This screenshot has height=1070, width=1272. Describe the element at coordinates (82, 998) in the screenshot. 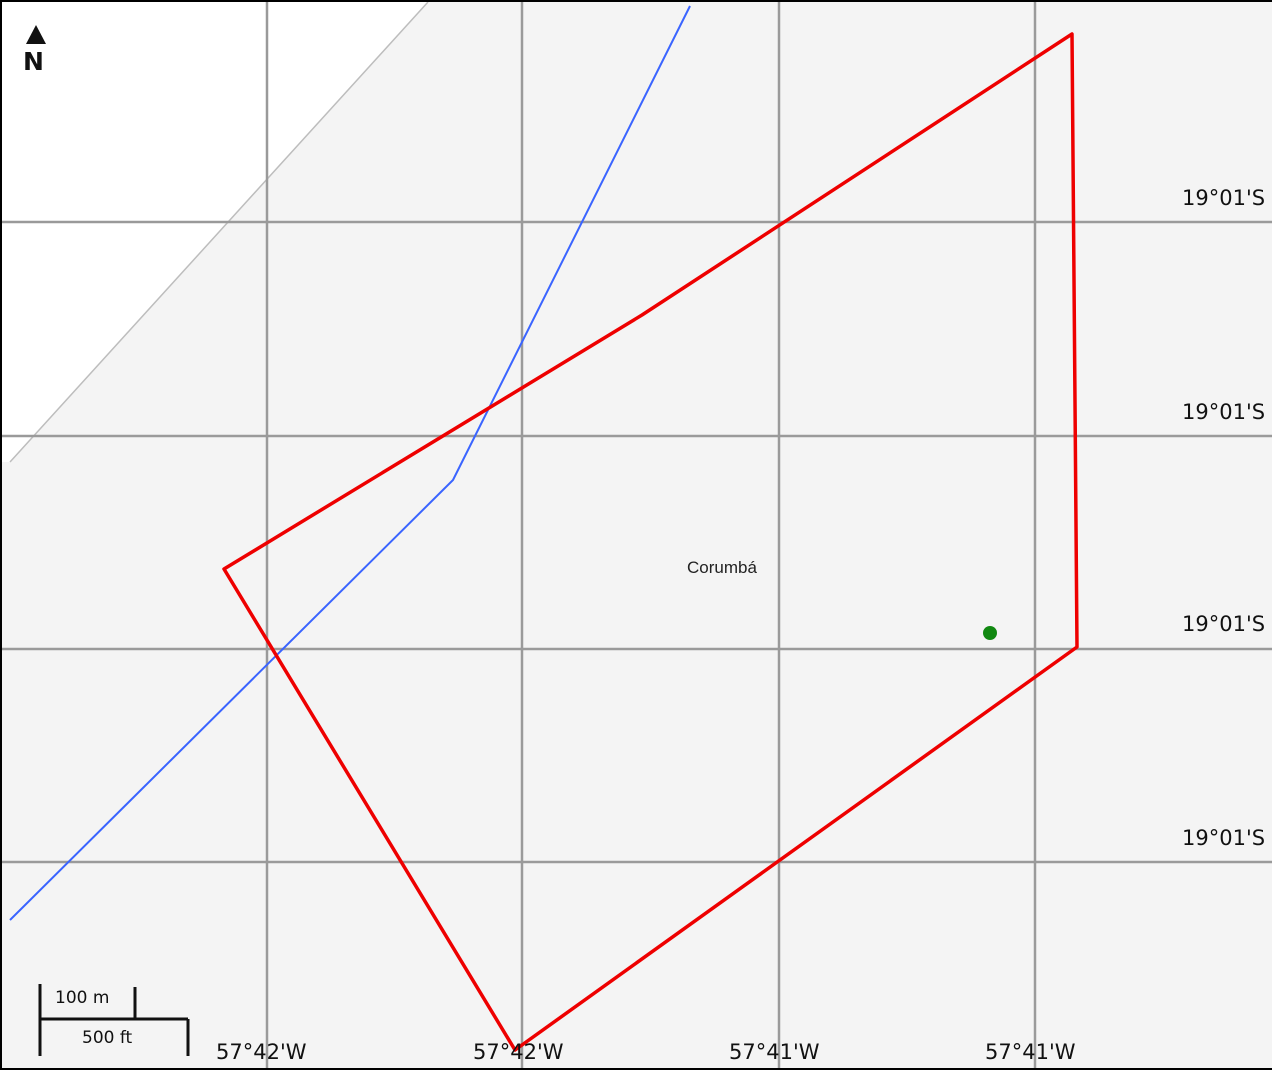

I see `scale-metric-label: 100 m` at that location.